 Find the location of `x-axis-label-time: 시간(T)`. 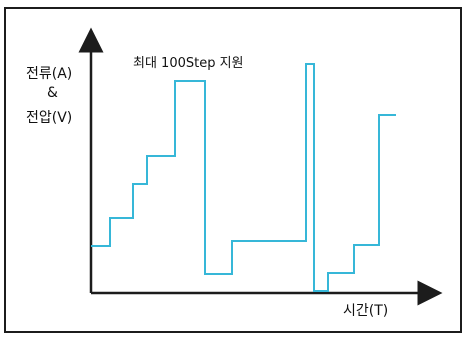

x-axis-label-time: 시간(T) is located at coordinates (366, 311).